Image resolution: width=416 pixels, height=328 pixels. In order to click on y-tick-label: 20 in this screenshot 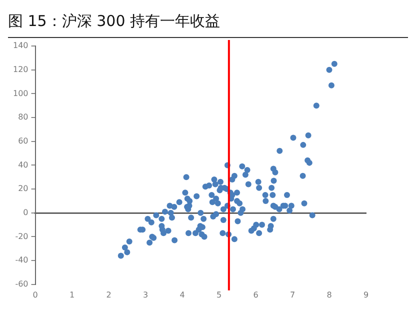, I will do `click(23, 189)`.